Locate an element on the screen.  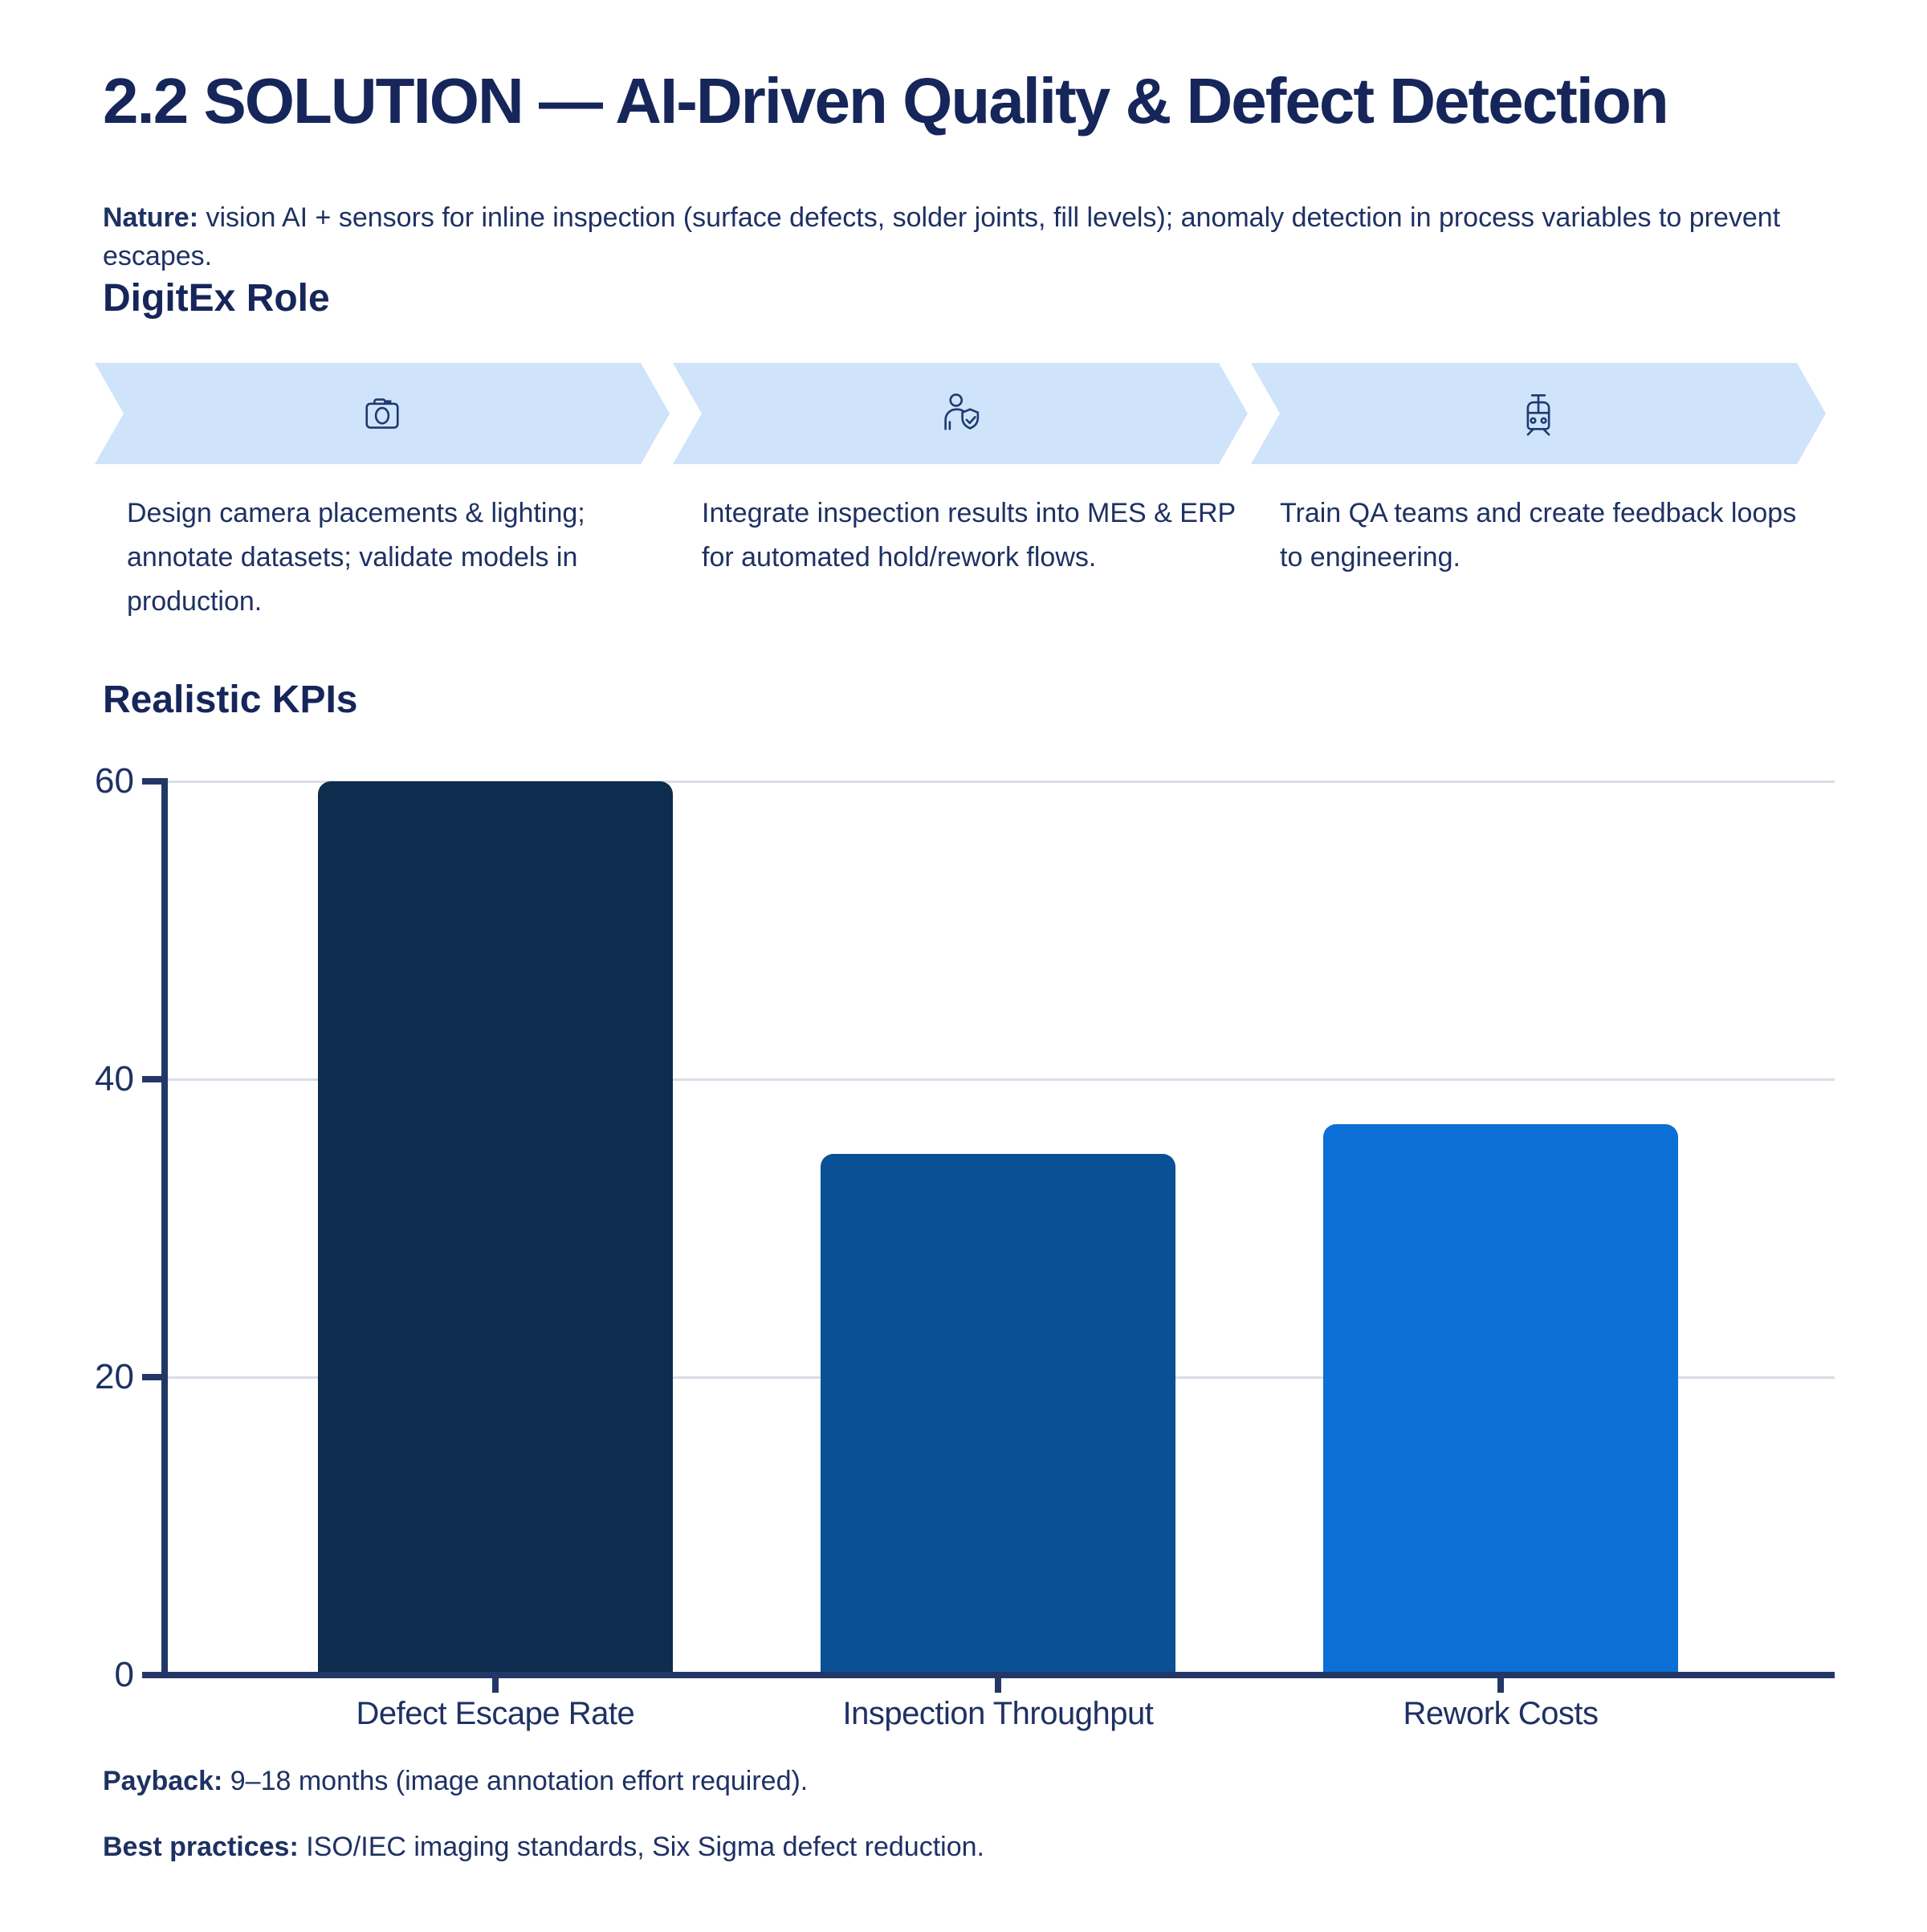
process-step-2-chevron is located at coordinates (960, 413).